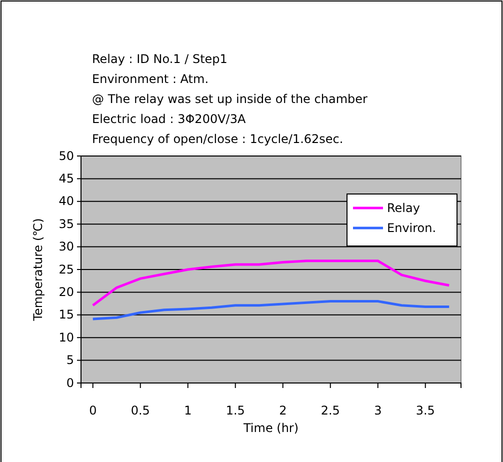  What do you see at coordinates (160, 59) in the screenshot?
I see `text: Relay : ID No.1 / Step1` at bounding box center [160, 59].